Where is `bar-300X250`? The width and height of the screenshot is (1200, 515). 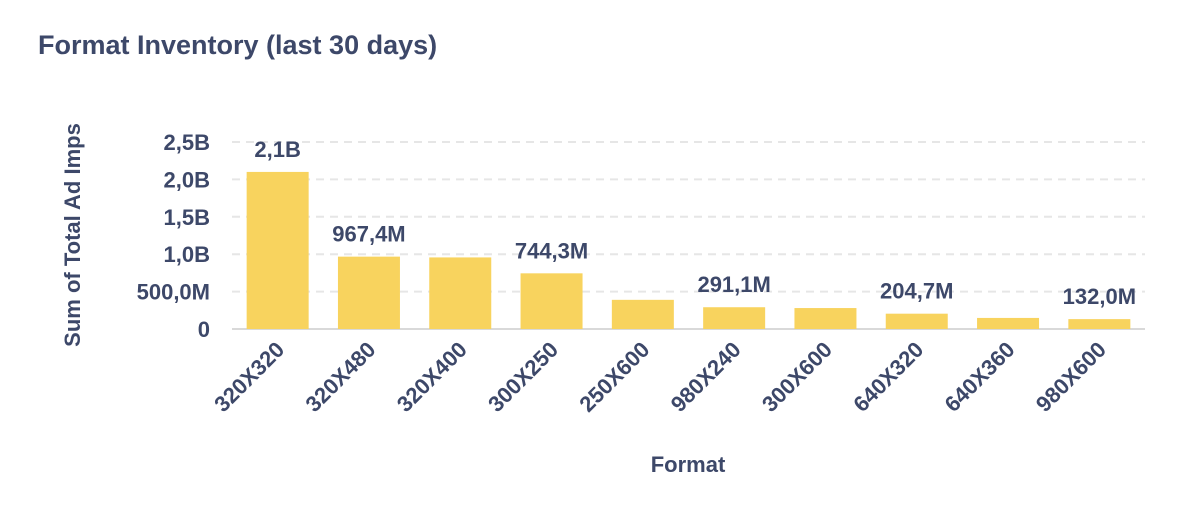
bar-300X250 is located at coordinates (551, 301).